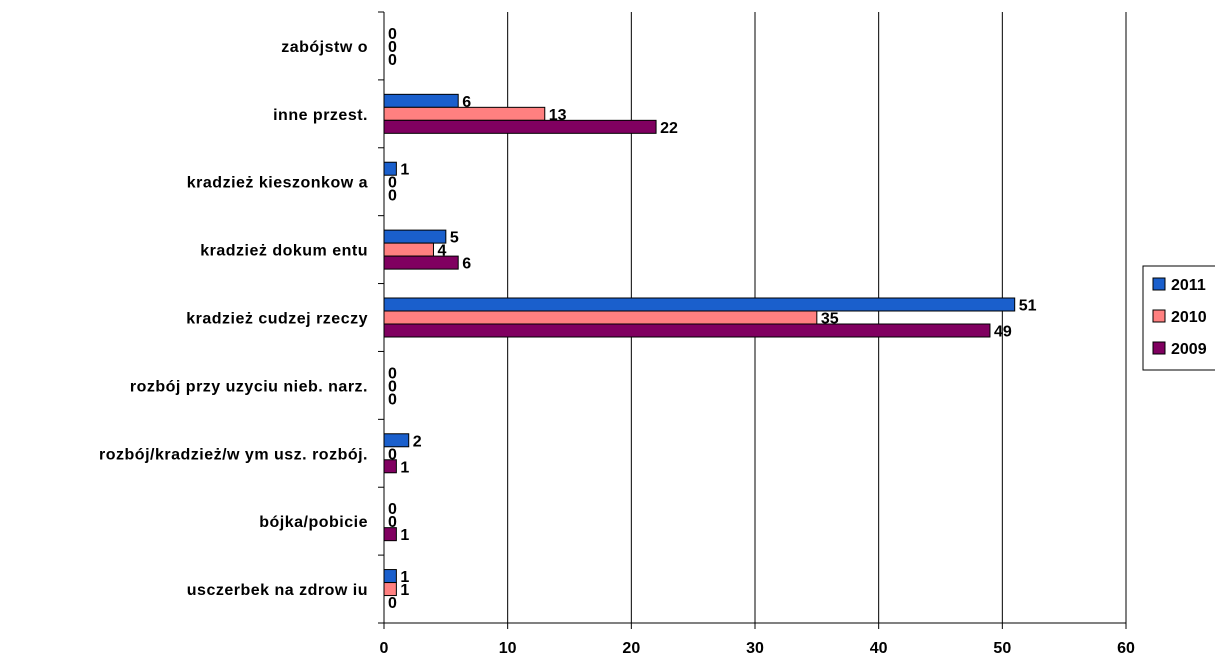  Describe the element at coordinates (1188, 285) in the screenshot. I see `legend-label-2011: 2011` at that location.